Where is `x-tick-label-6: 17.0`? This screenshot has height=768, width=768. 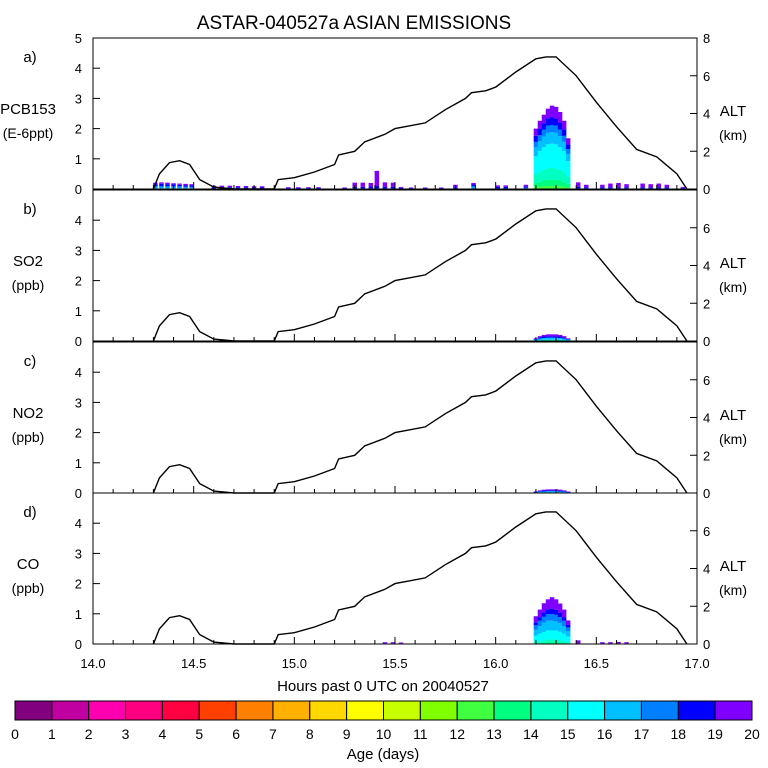
x-tick-label-6: 17.0 is located at coordinates (696, 663).